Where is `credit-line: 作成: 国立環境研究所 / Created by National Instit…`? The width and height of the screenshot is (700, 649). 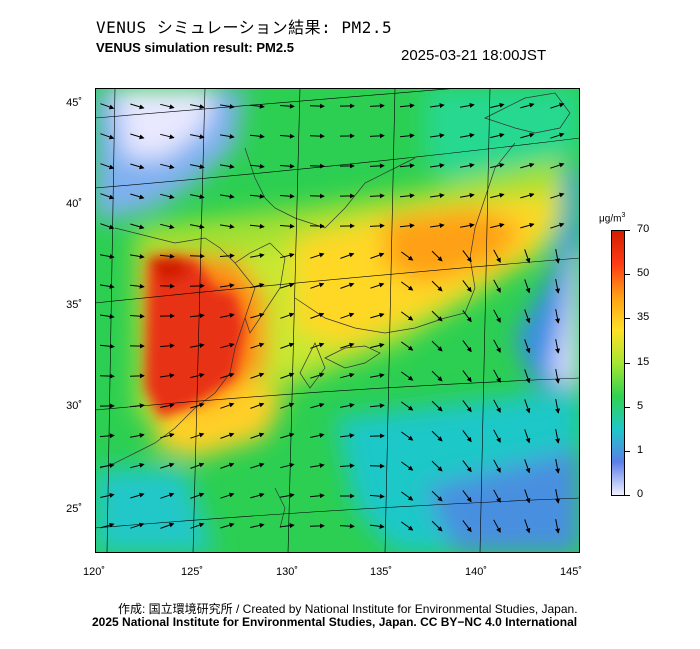 credit-line: 作成: 国立環境研究所 / Created by National Instit… is located at coordinates (348, 609).